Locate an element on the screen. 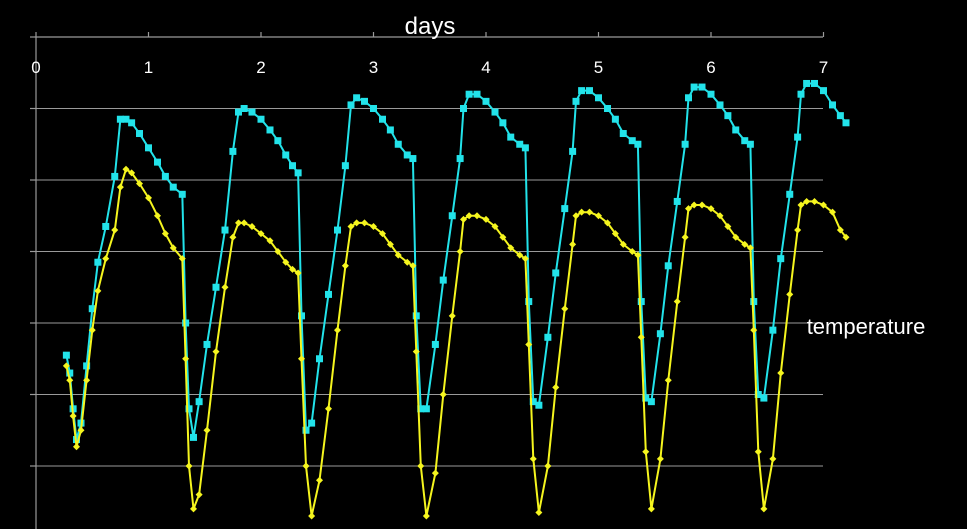 This screenshot has height=529, width=967. x-tick-label-3: 3 is located at coordinates (373, 67).